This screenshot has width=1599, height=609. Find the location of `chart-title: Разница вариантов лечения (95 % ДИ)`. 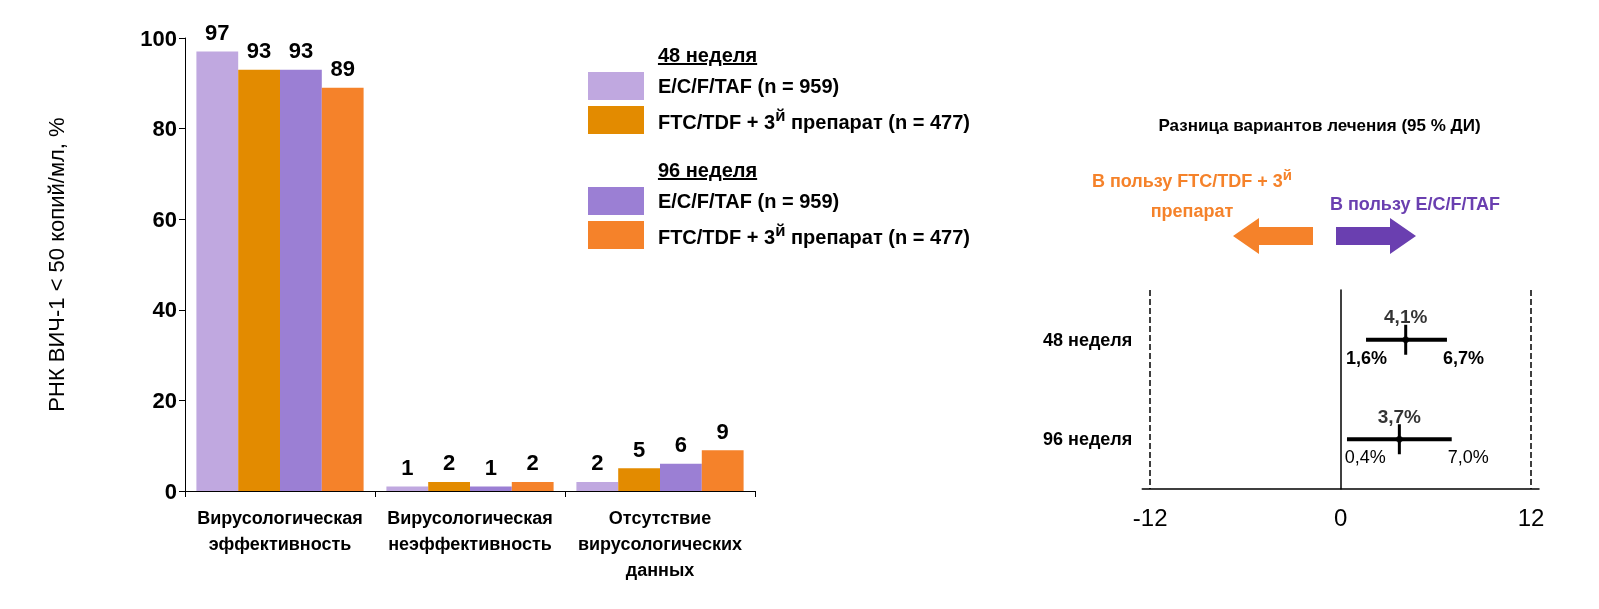

chart-title: Разница вариантов лечения (95 % ДИ) is located at coordinates (1319, 125).